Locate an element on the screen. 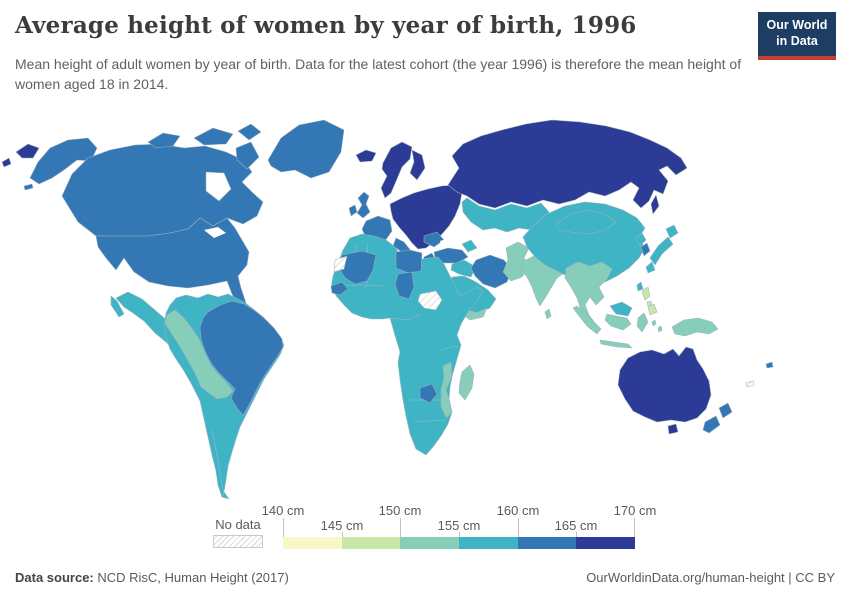  legend-tick-label: 155 cm is located at coordinates (459, 525).